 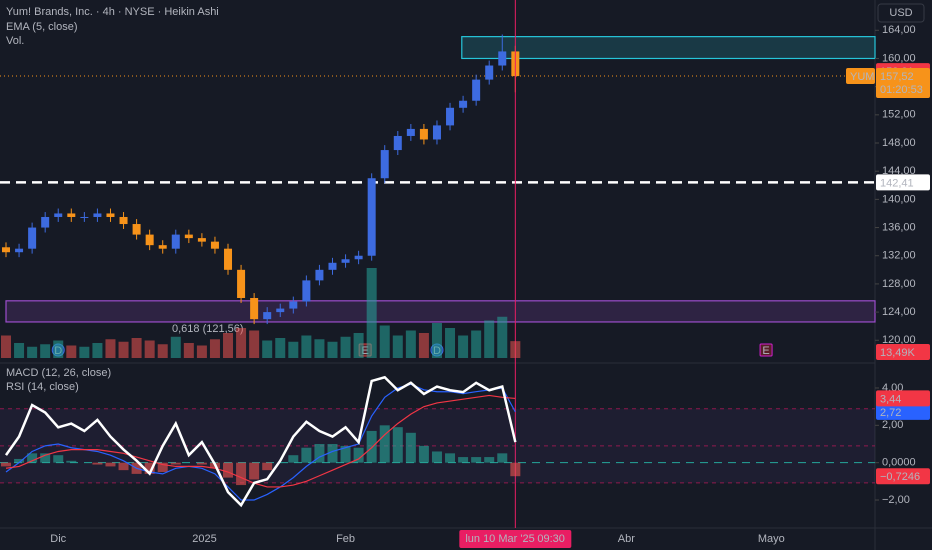 I want to click on y-tick-label: 140,00, so click(x=899, y=199).